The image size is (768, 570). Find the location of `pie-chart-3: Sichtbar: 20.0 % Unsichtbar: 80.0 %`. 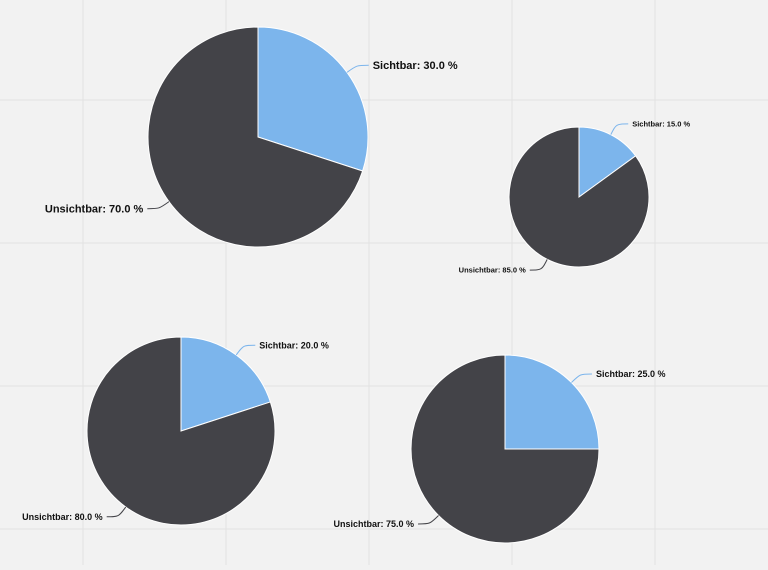

pie-chart-3: Sichtbar: 20.0 % Unsichtbar: 80.0 % is located at coordinates (175, 431).